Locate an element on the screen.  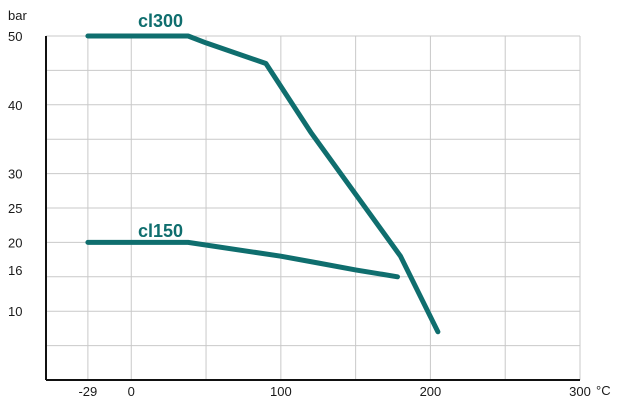
y-tick-label: 20 is located at coordinates (15, 242).